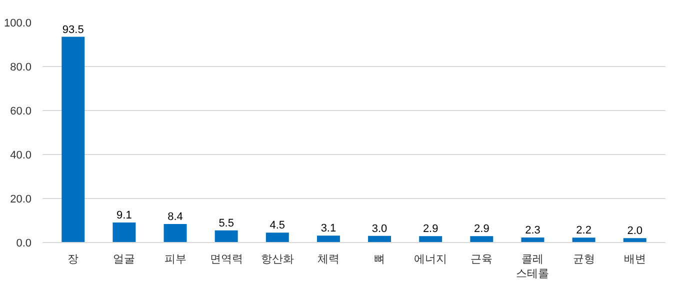  I want to click on x-tick-label: 항산화, so click(277, 260).